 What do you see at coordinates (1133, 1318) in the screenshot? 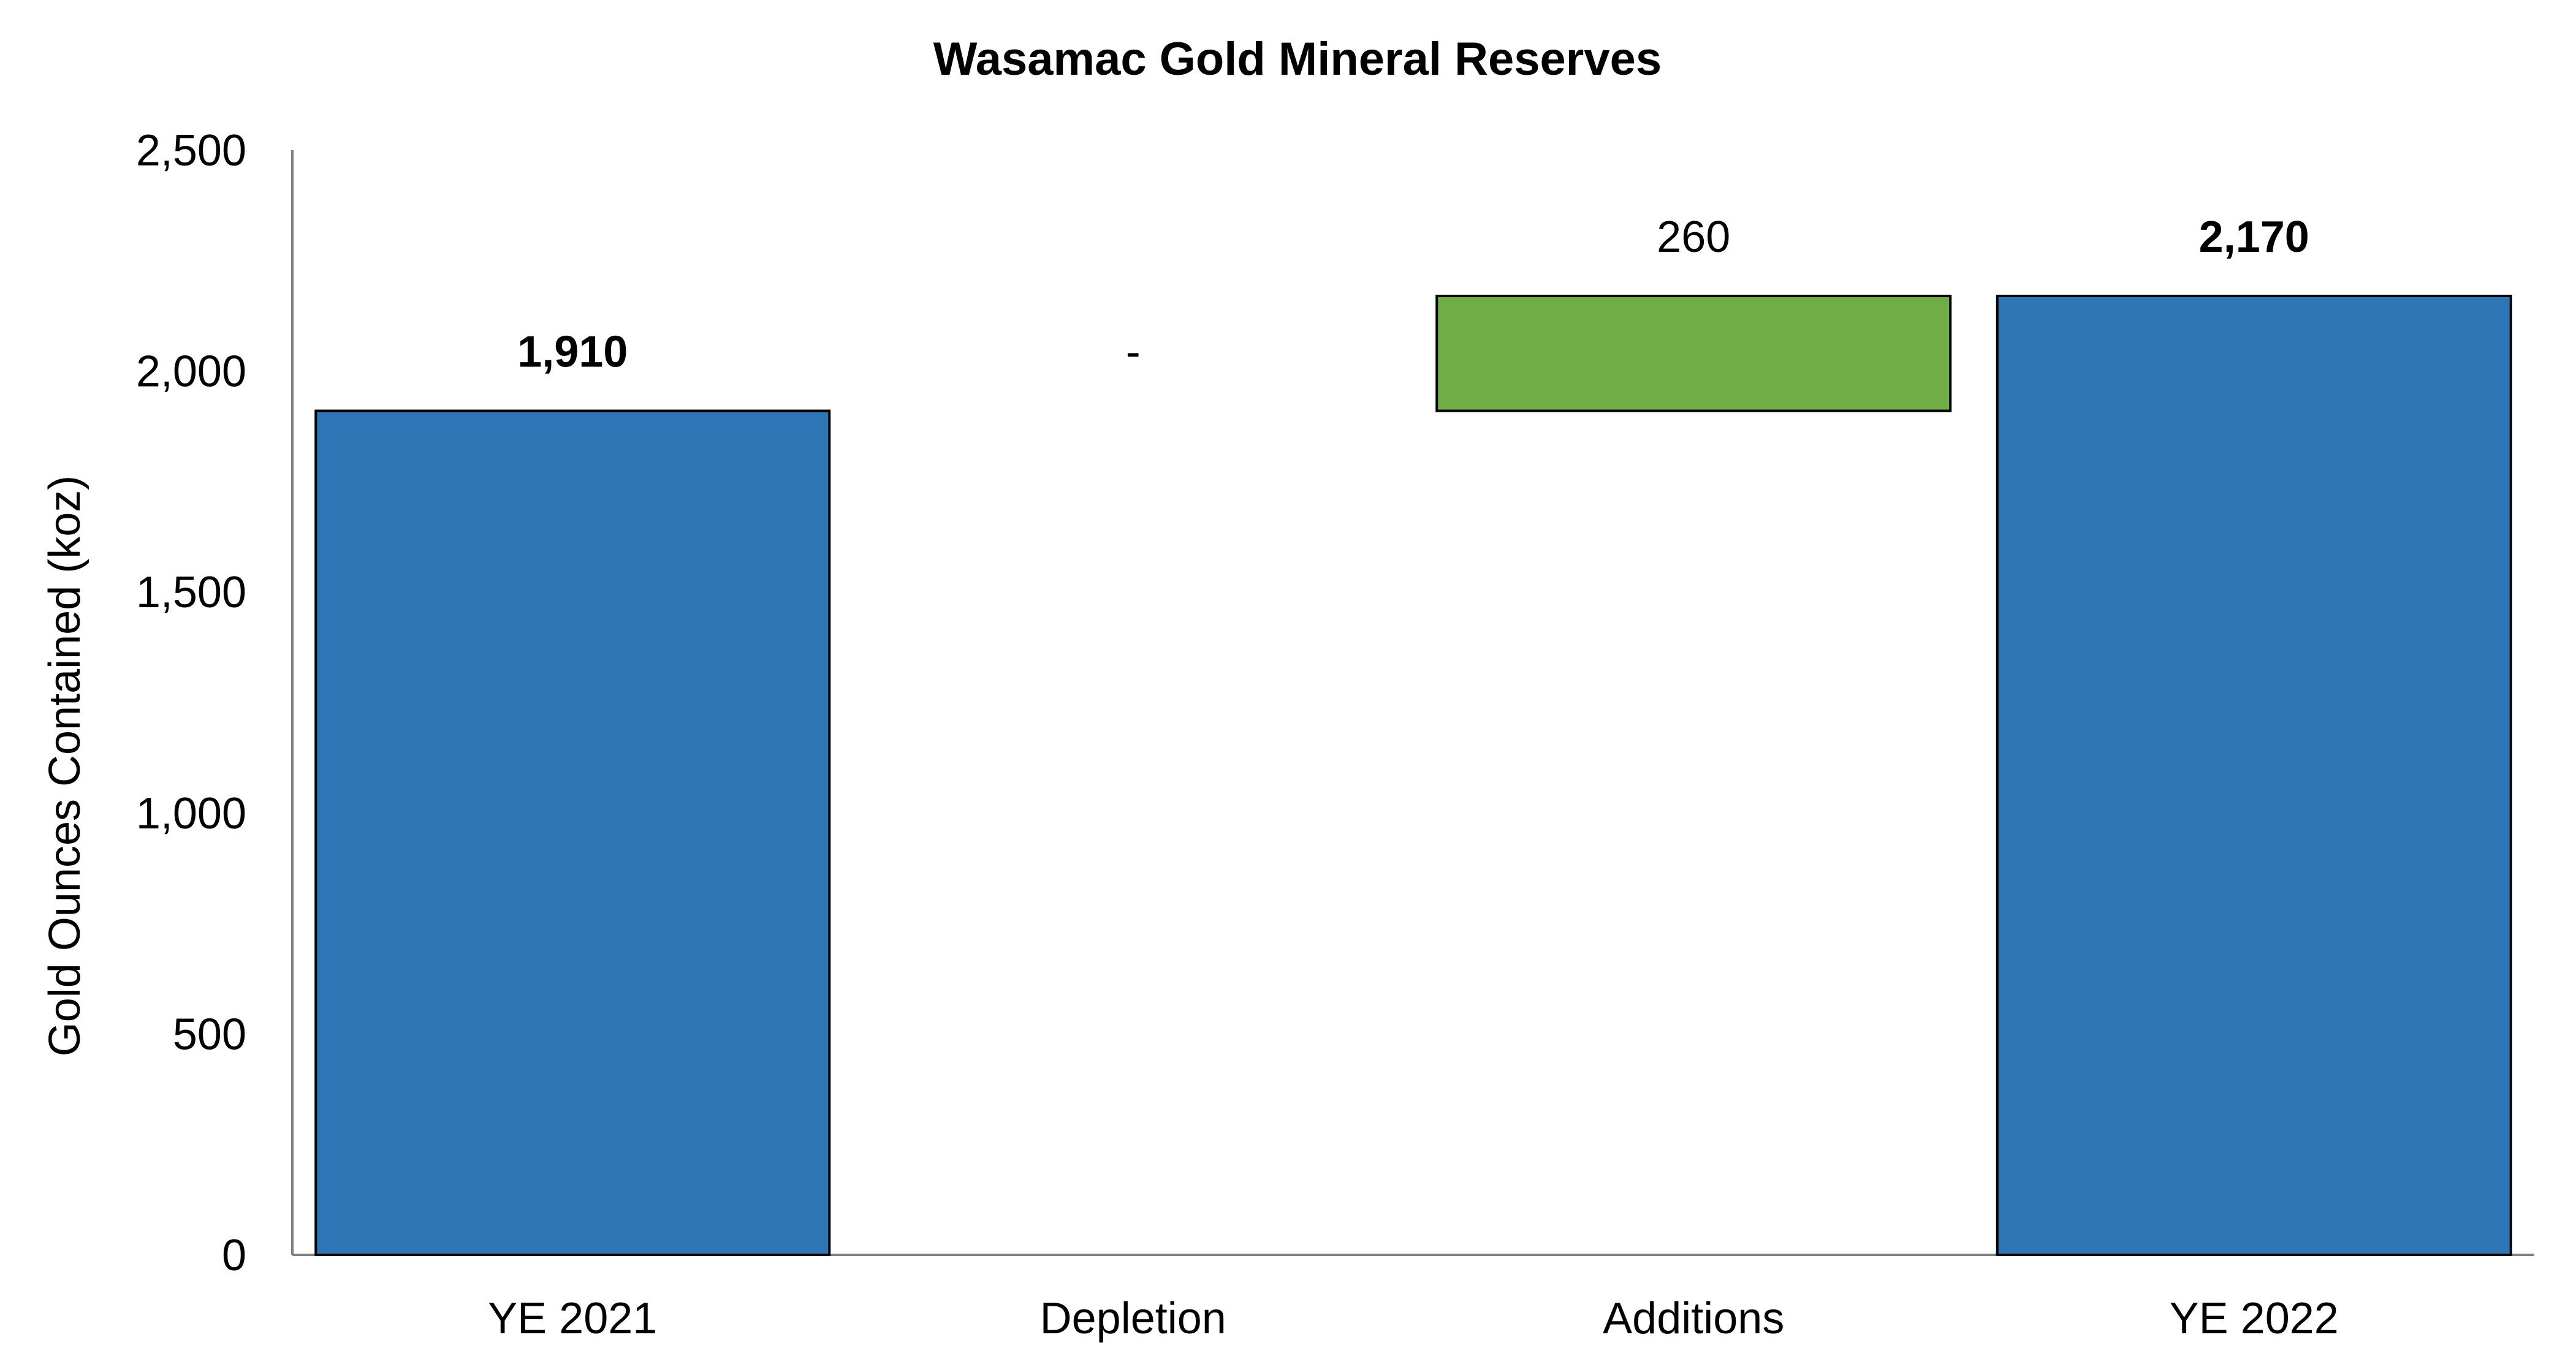
I see `x-tick-label: Depletion` at bounding box center [1133, 1318].